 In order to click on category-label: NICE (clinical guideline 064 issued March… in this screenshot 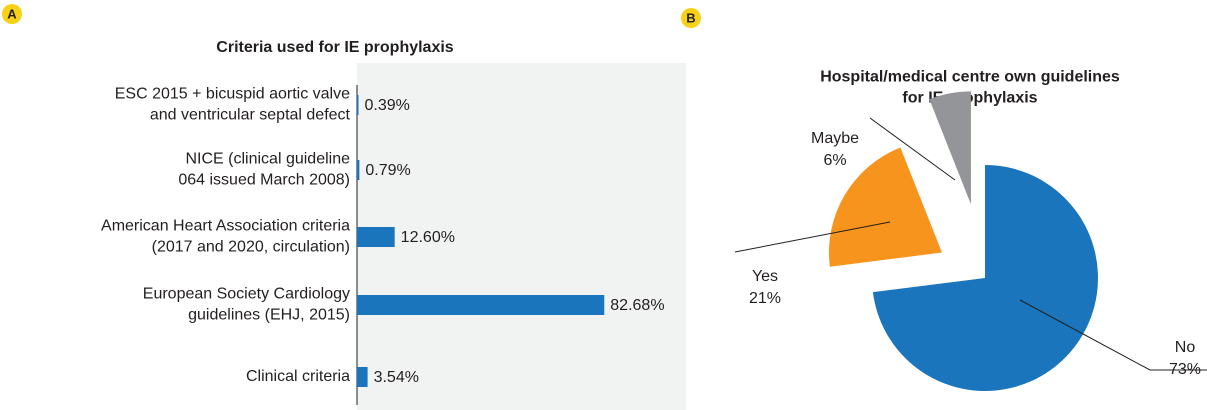, I will do `click(264, 170)`.